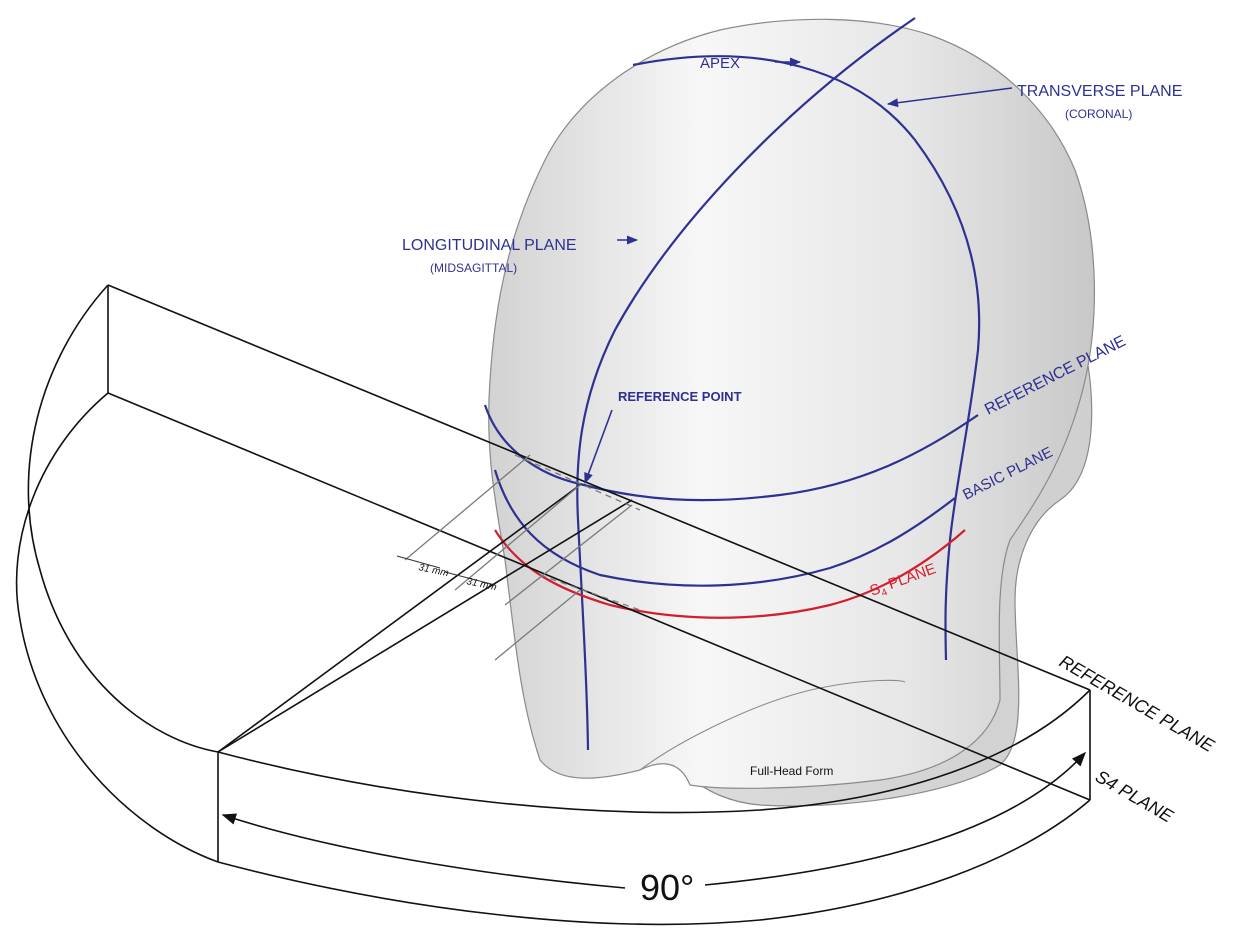 This screenshot has height=941, width=1254. Describe the element at coordinates (399, 618) in the screenshot. I see `box-pivot-line` at that location.